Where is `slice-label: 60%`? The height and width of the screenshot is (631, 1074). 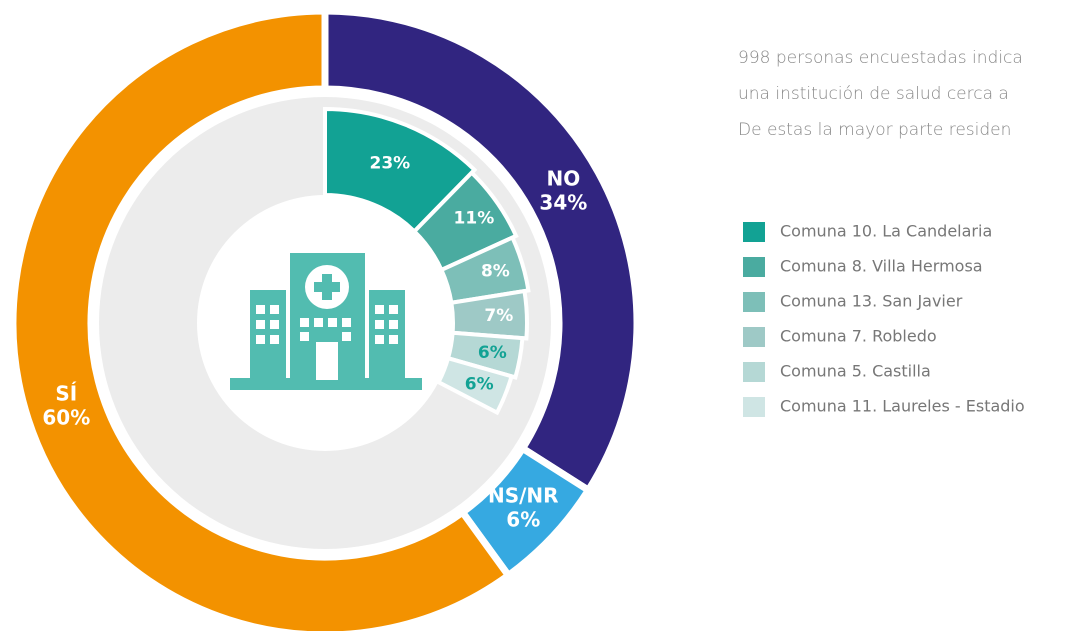 slice-label: 60% is located at coordinates (66, 418).